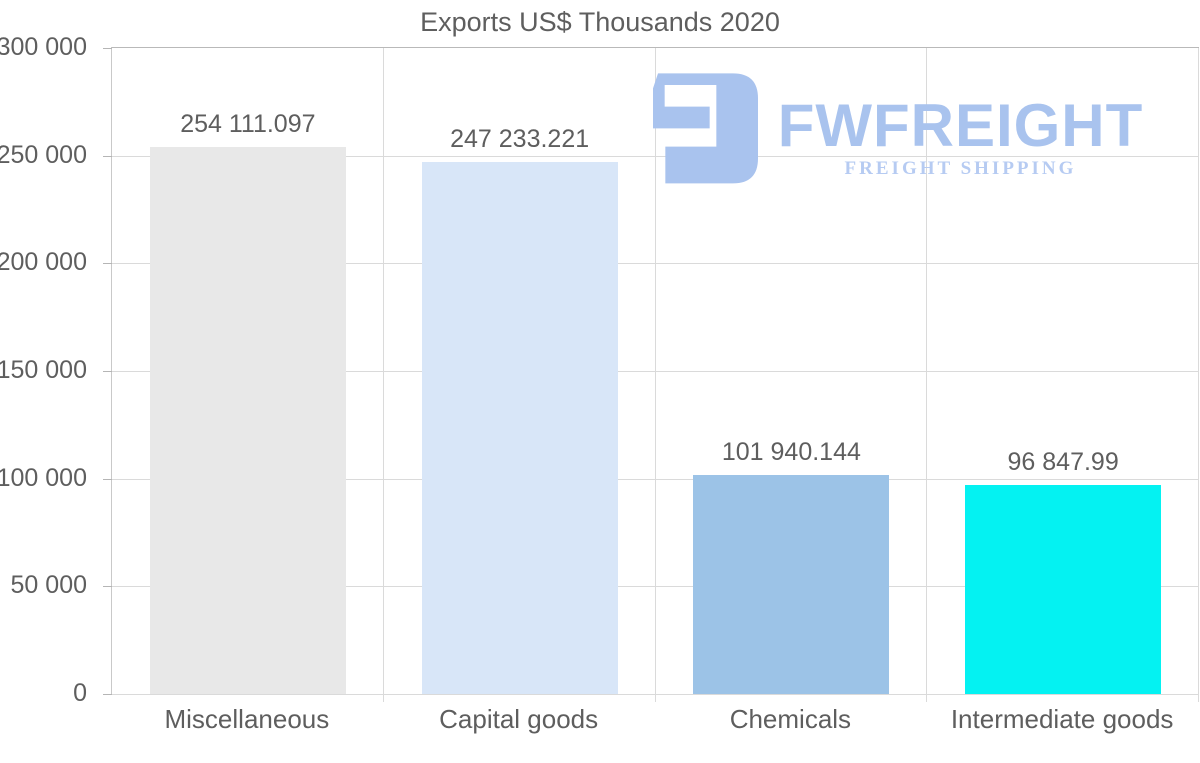 Image resolution: width=1200 pixels, height=763 pixels. What do you see at coordinates (1063, 462) in the screenshot?
I see `bar-value-label: 96 847.99` at bounding box center [1063, 462].